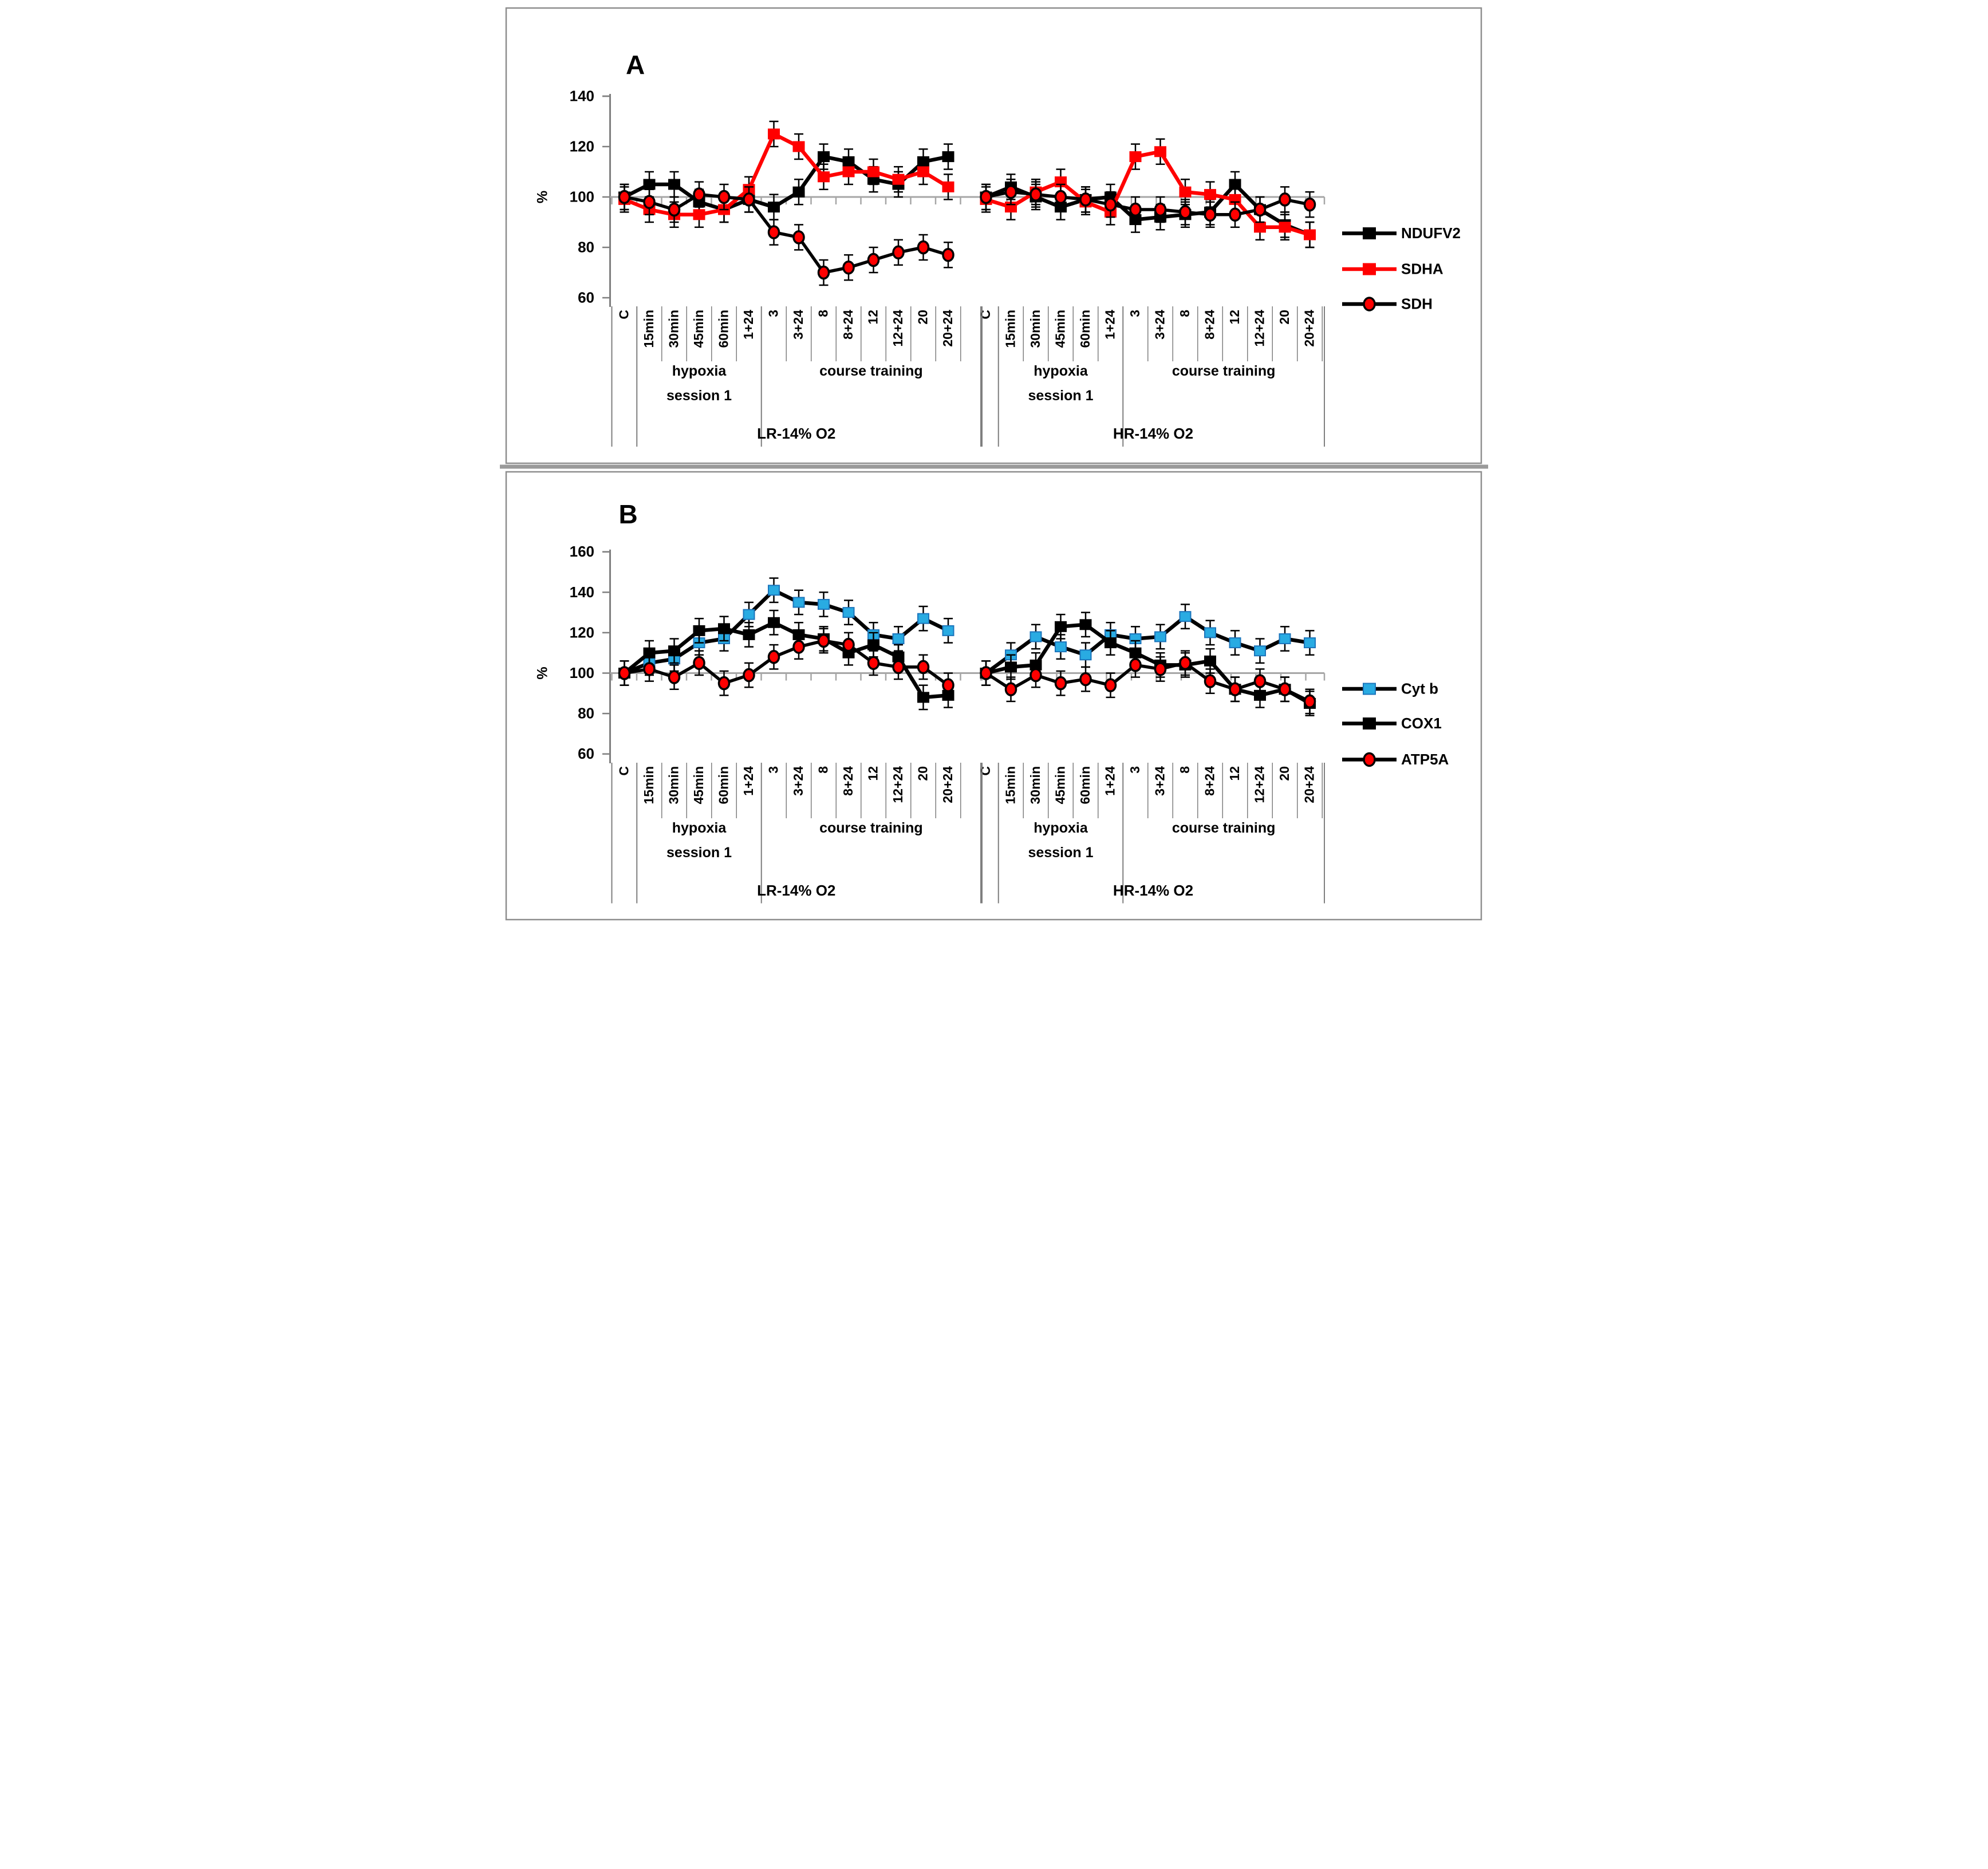 The width and height of the screenshot is (1988, 1869). What do you see at coordinates (923, 317) in the screenshot?
I see `category-label: 20` at bounding box center [923, 317].